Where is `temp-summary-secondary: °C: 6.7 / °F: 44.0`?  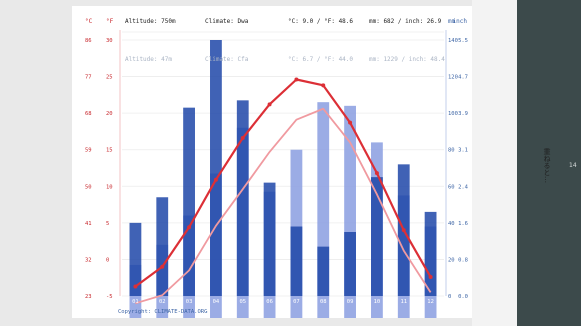 temp-summary-secondary: °C: 6.7 / °F: 44.0 is located at coordinates (320, 59).